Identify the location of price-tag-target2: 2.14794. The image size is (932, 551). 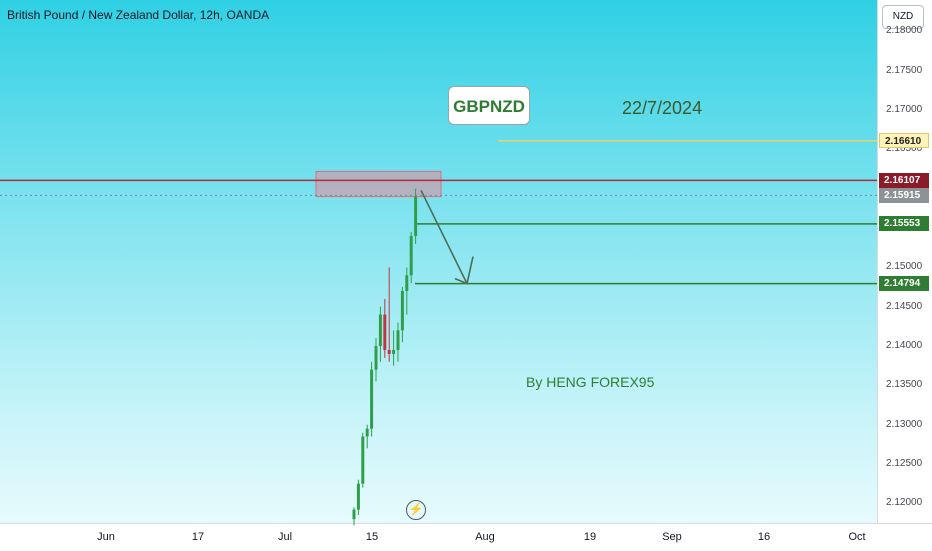
(904, 284).